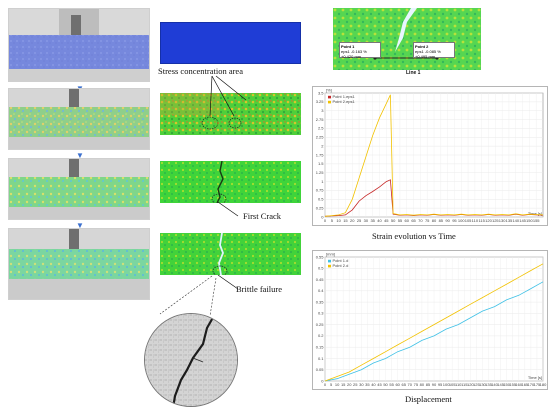 The image size is (550, 409). Describe the element at coordinates (320, 119) in the screenshot. I see `y-tick-label: 2.75` at that location.